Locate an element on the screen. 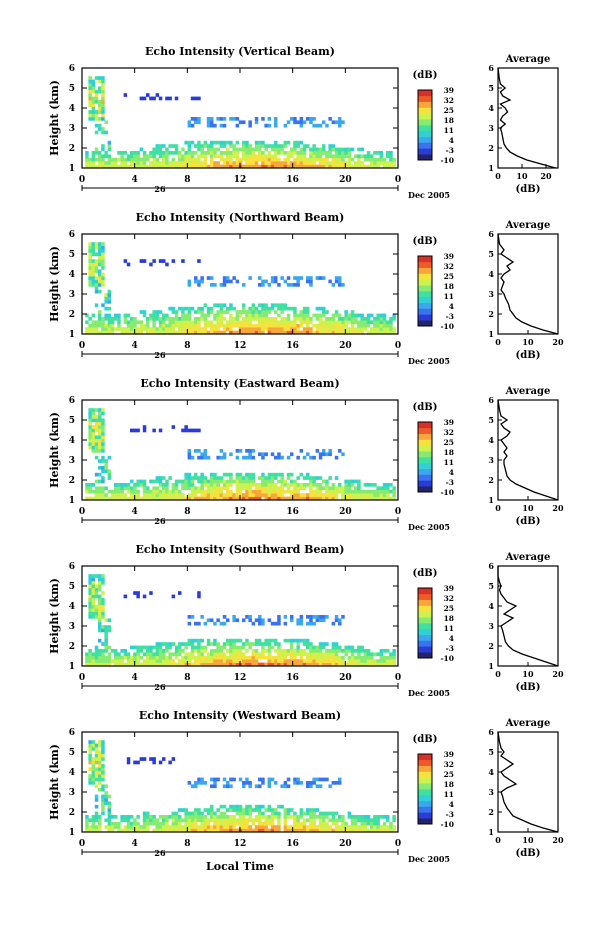 The height and width of the screenshot is (929, 613). colorbar-tick-label: 32 is located at coordinates (449, 432).